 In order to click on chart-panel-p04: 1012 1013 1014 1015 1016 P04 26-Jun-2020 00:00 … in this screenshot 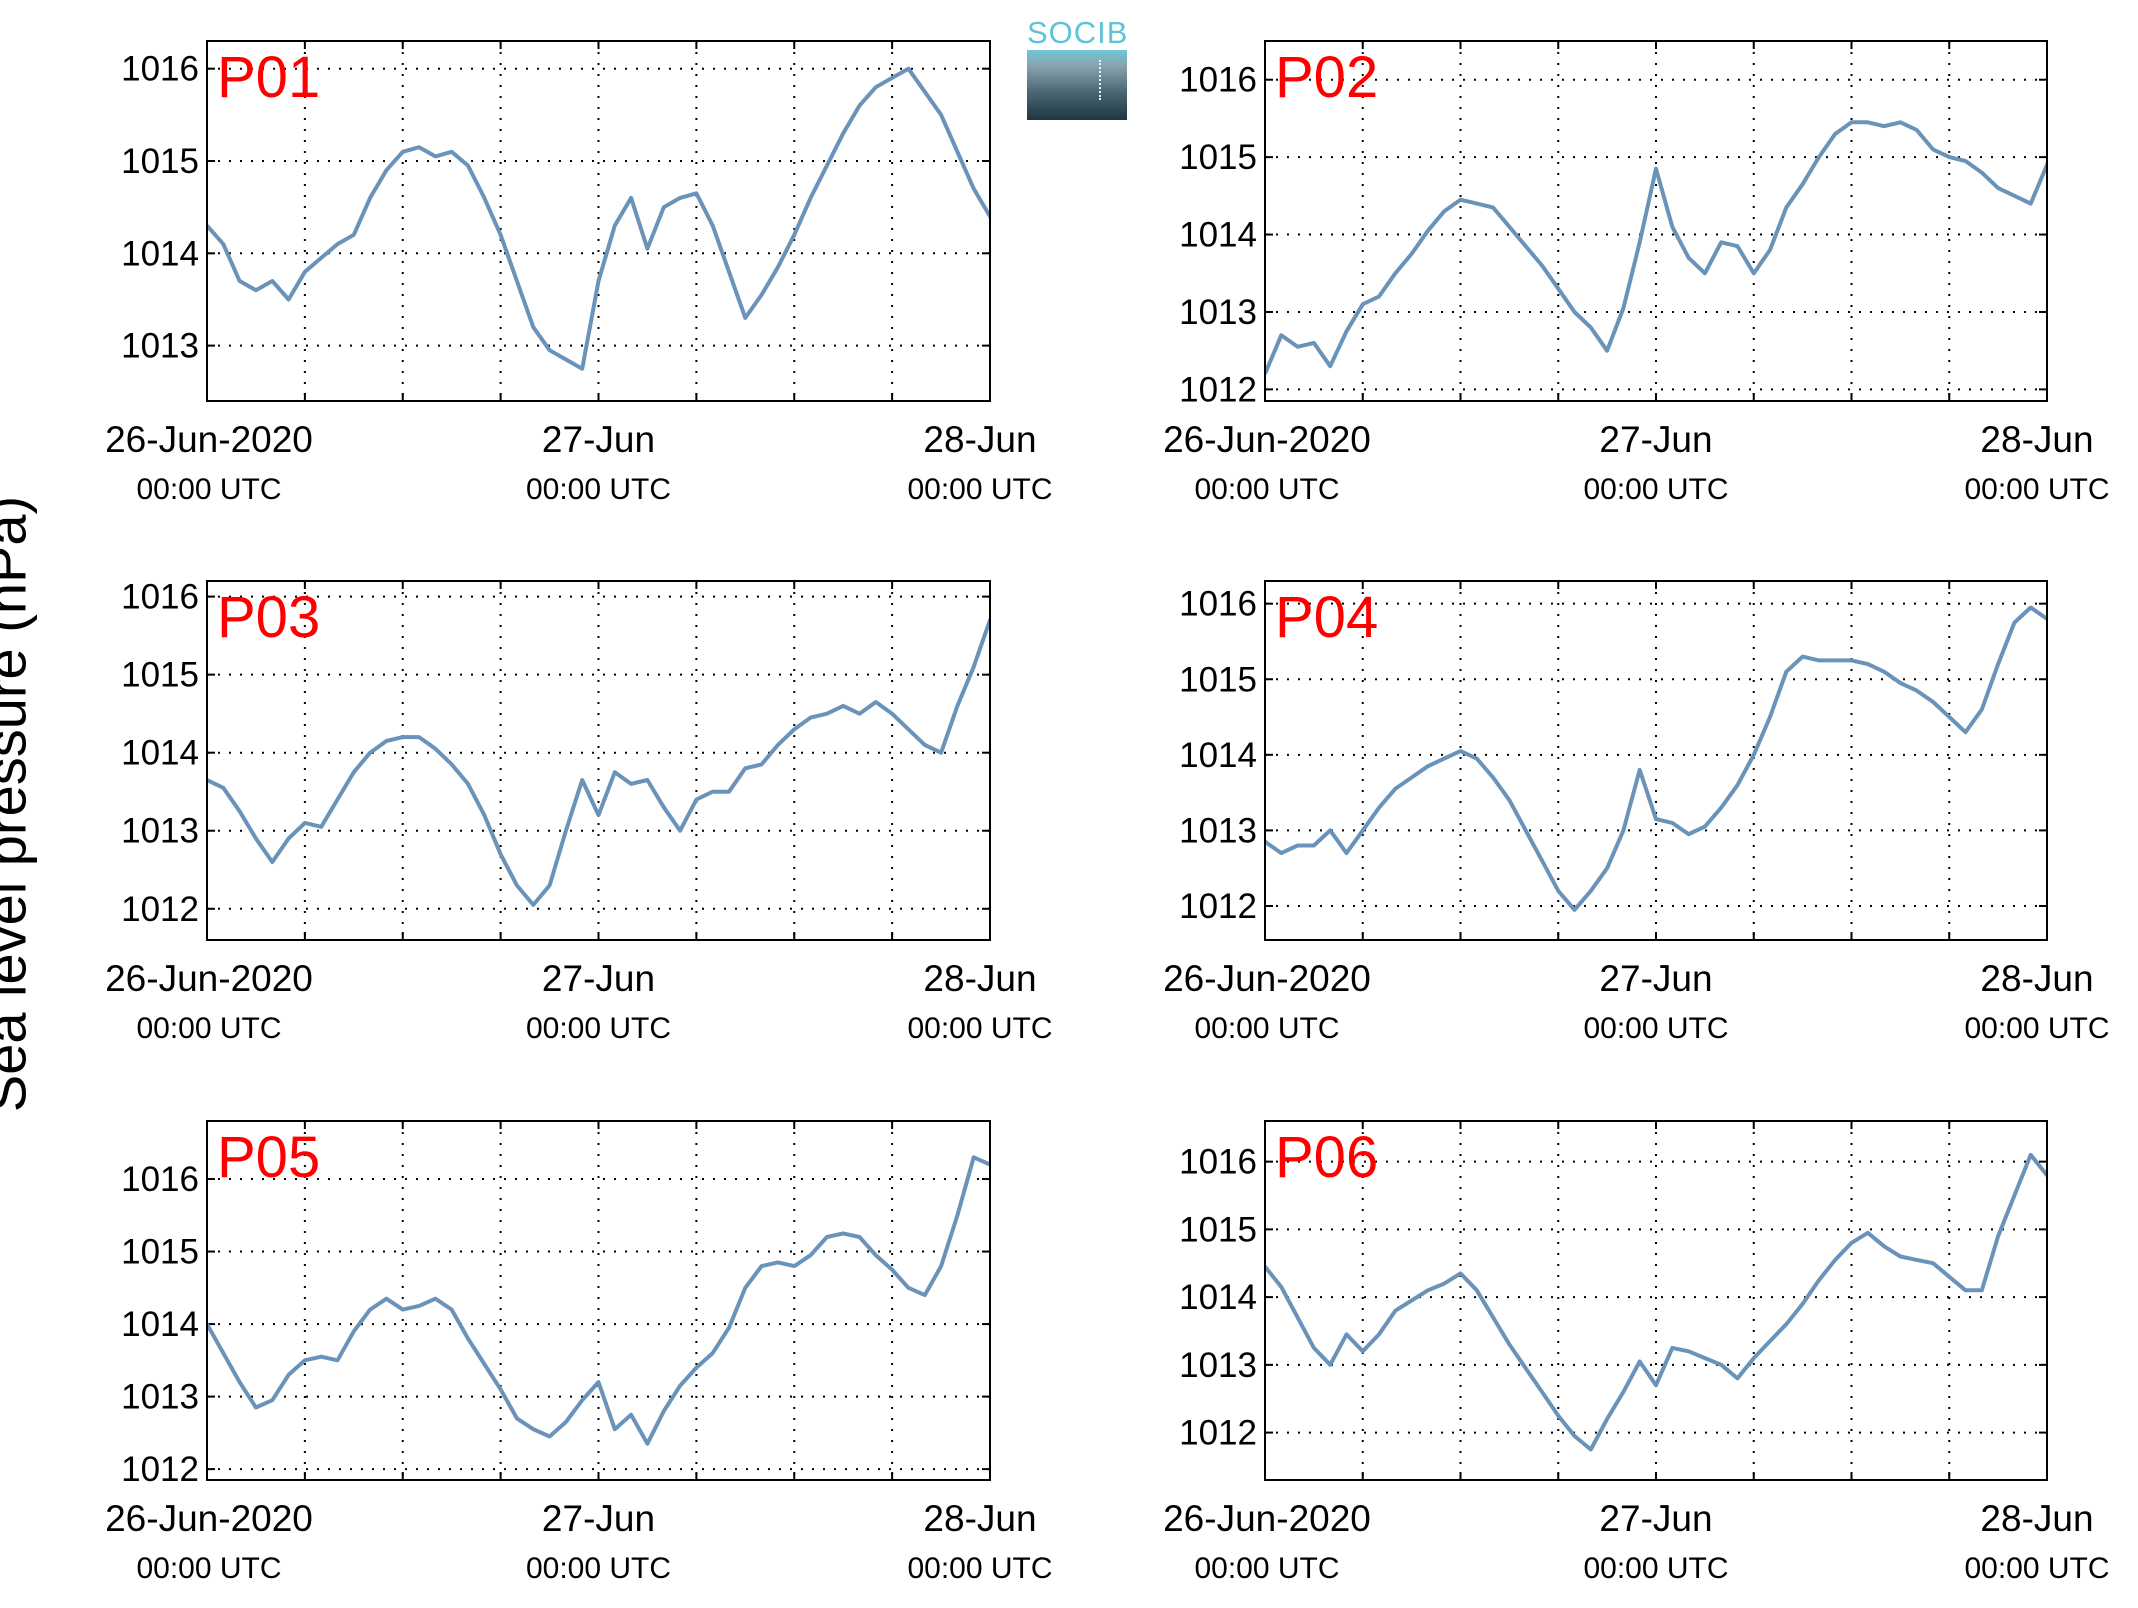, I will do `click(1636, 812)`.